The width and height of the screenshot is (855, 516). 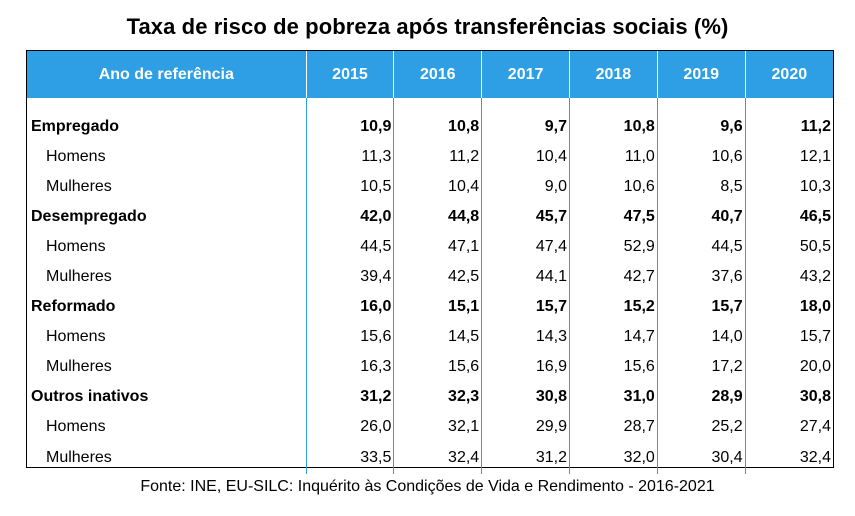 I want to click on table-row: Homens 26,0 32,1 29,9 28,7 25,2 27,4, so click(x=430, y=427).